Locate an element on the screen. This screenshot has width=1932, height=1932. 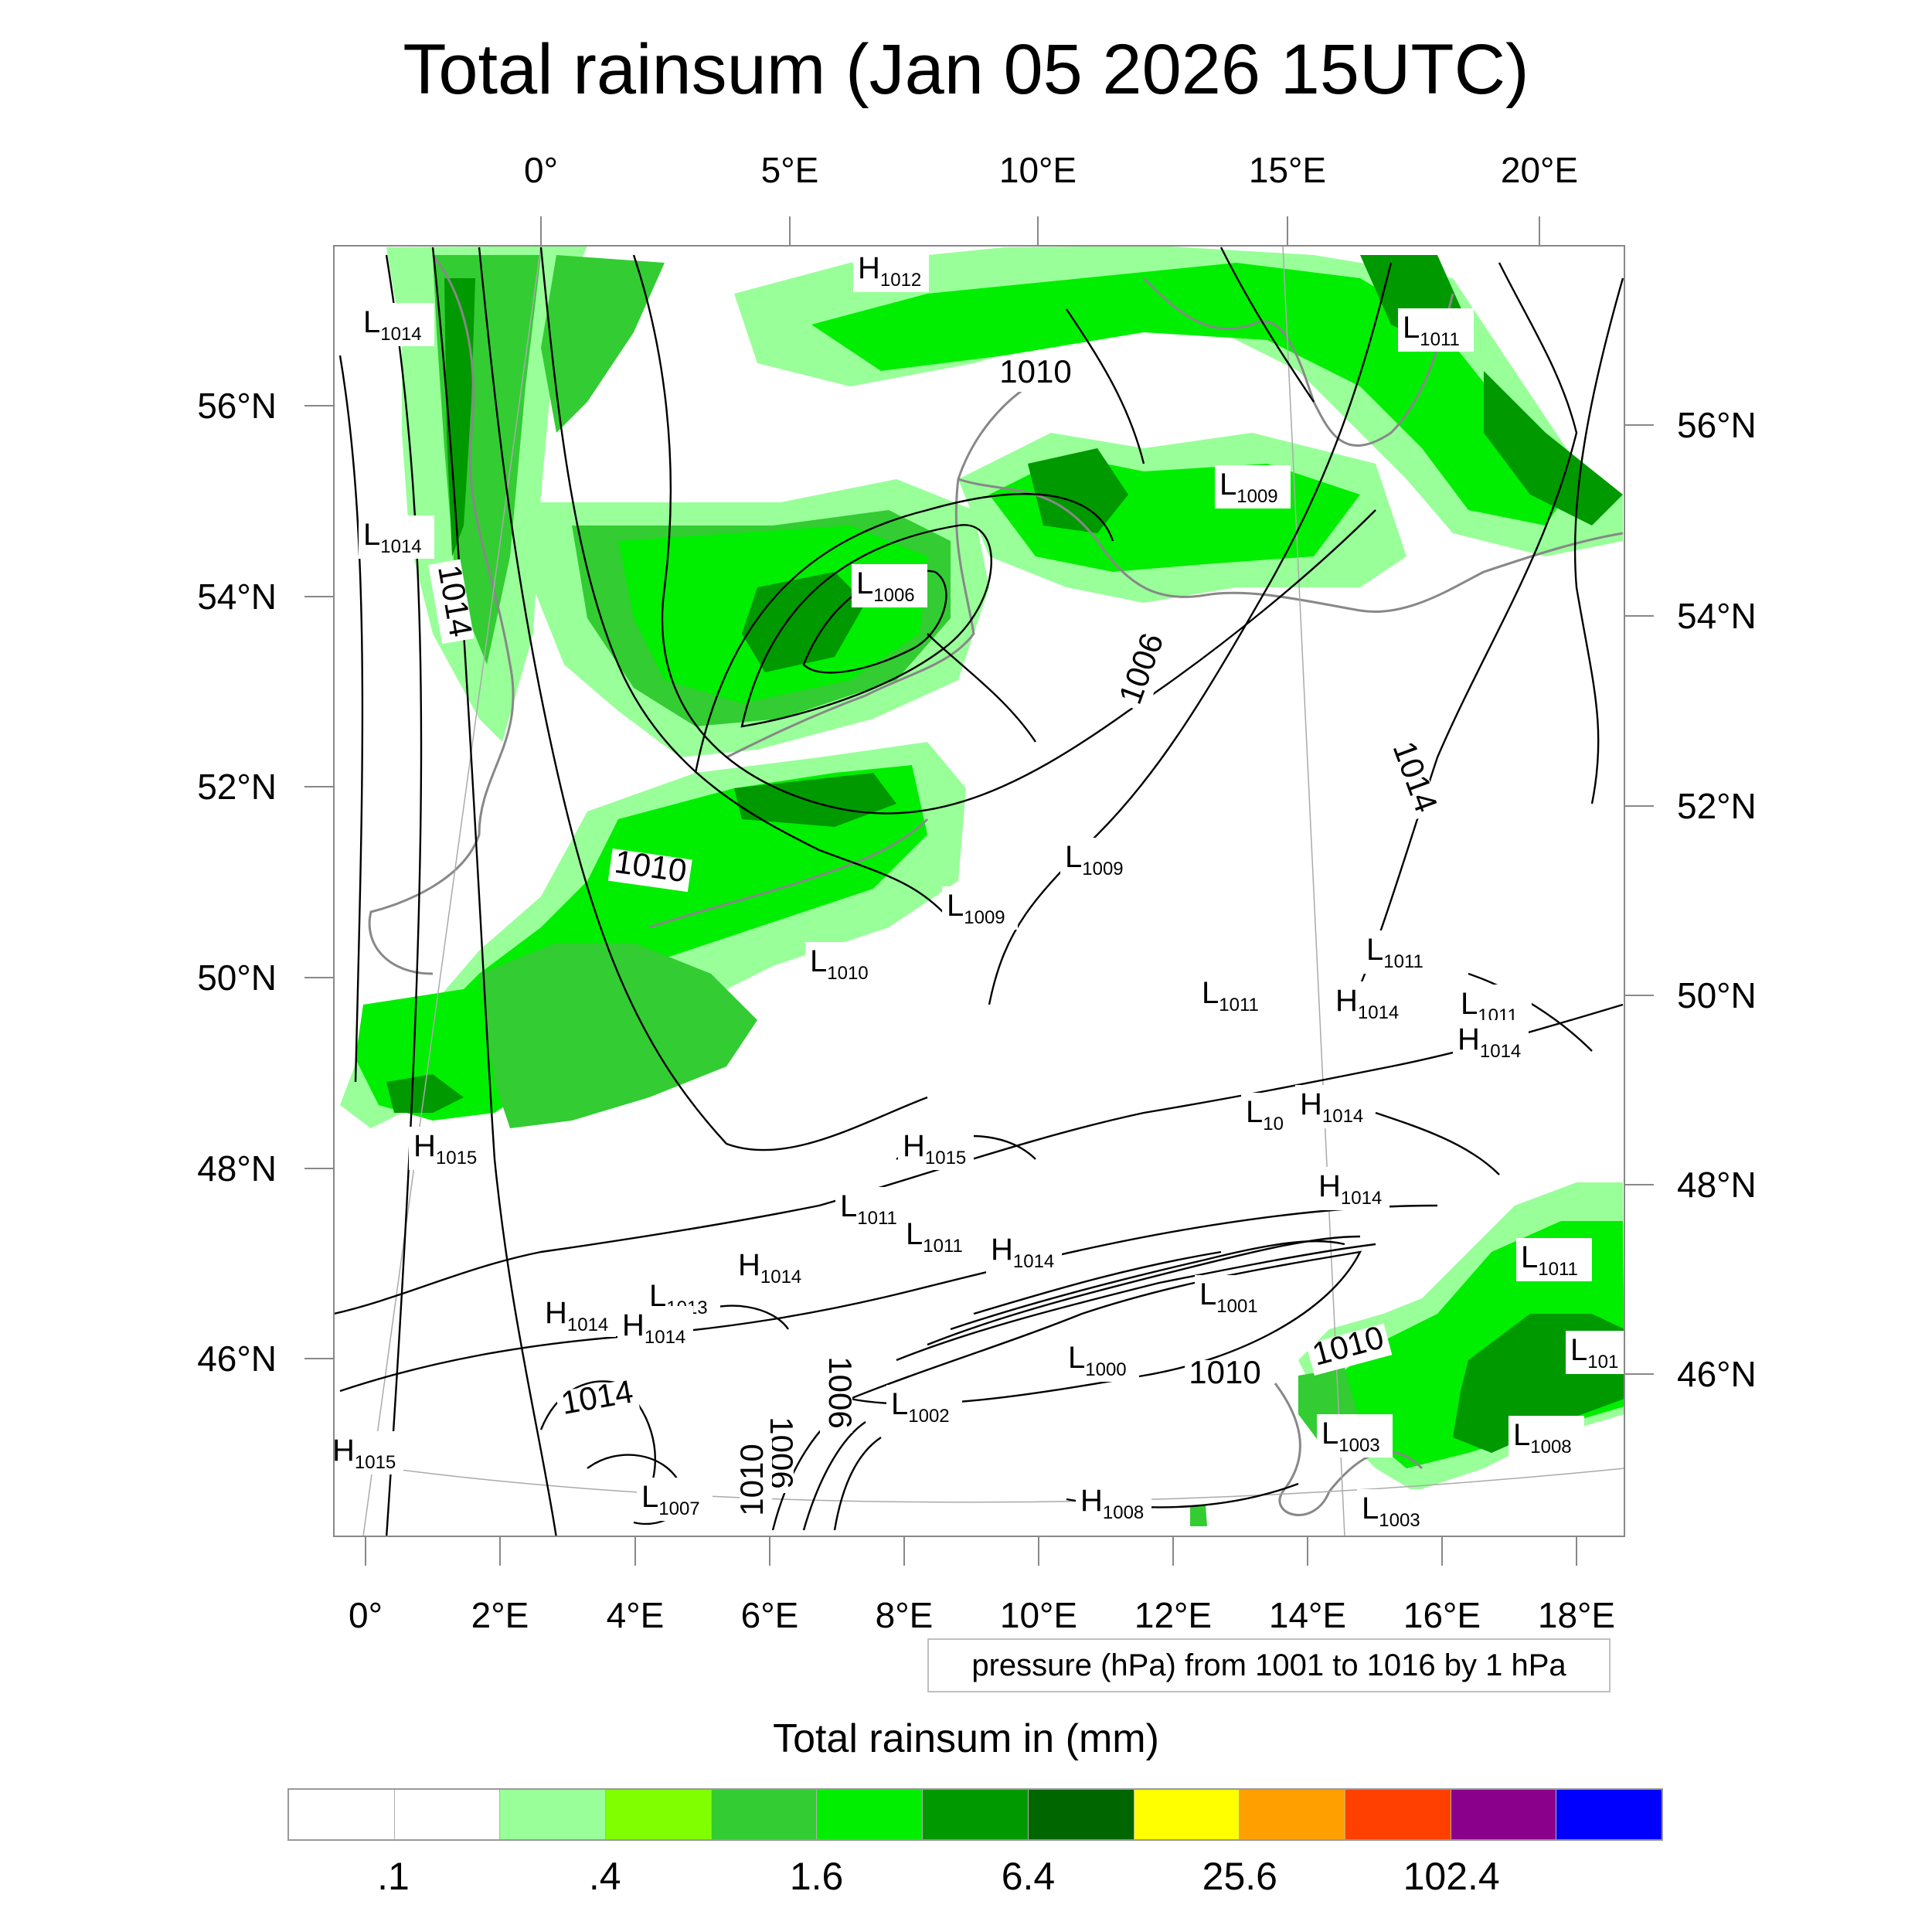
isobar-value-label: 1006 is located at coordinates (840, 1392).